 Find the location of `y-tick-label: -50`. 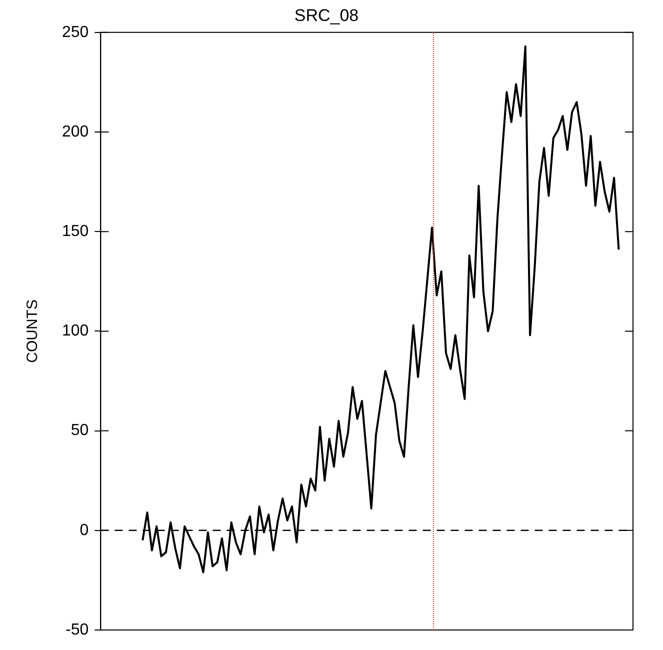

y-tick-label: -50 is located at coordinates (77, 629).